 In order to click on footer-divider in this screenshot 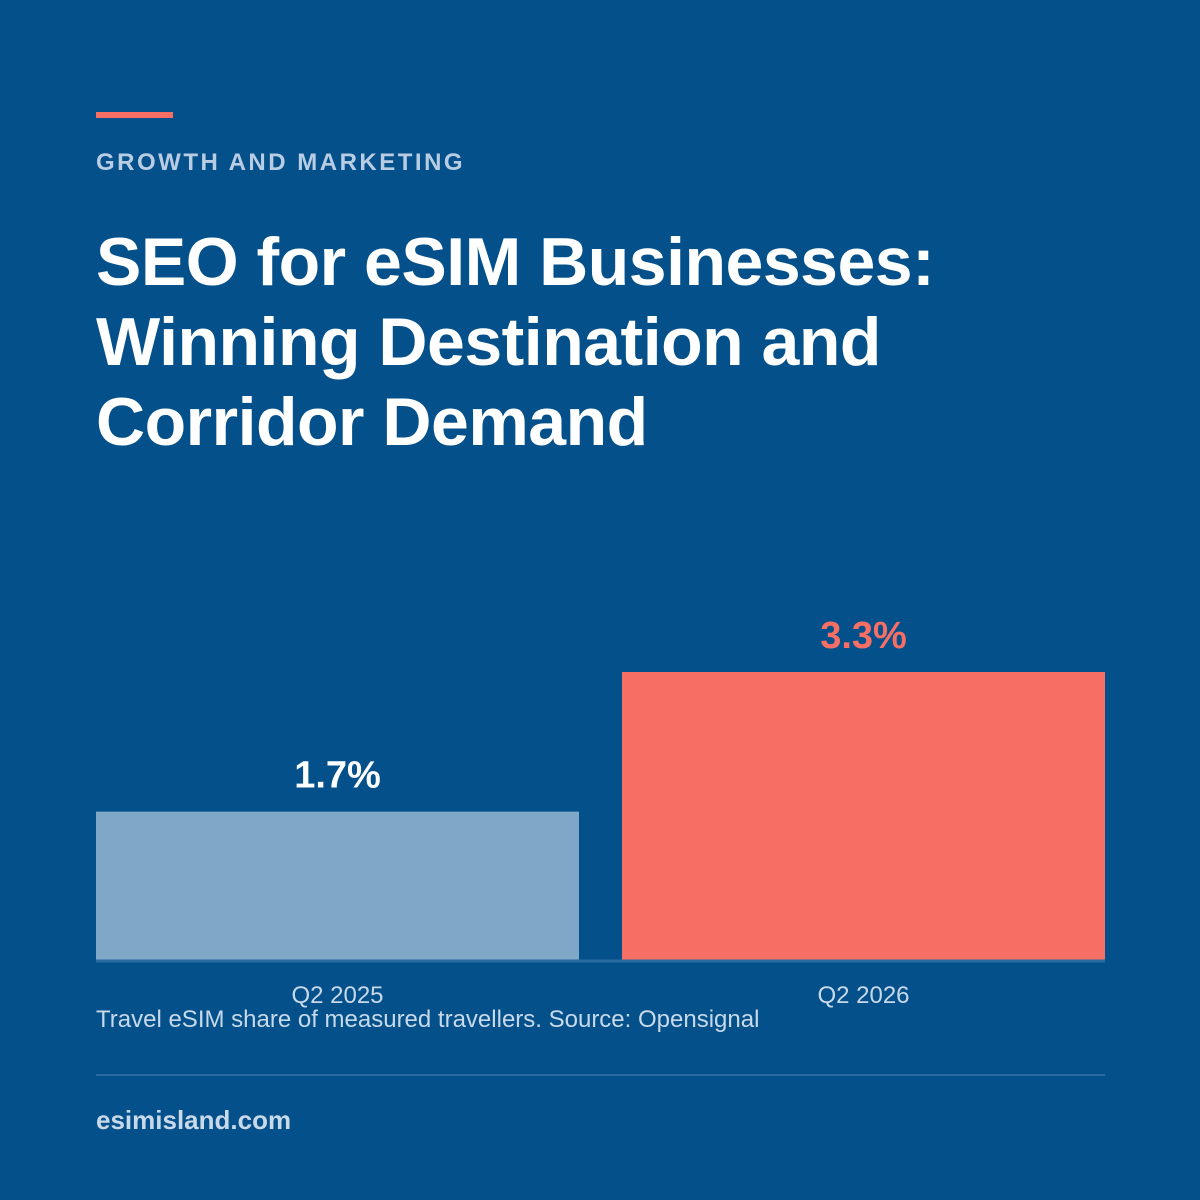, I will do `click(600, 1075)`.